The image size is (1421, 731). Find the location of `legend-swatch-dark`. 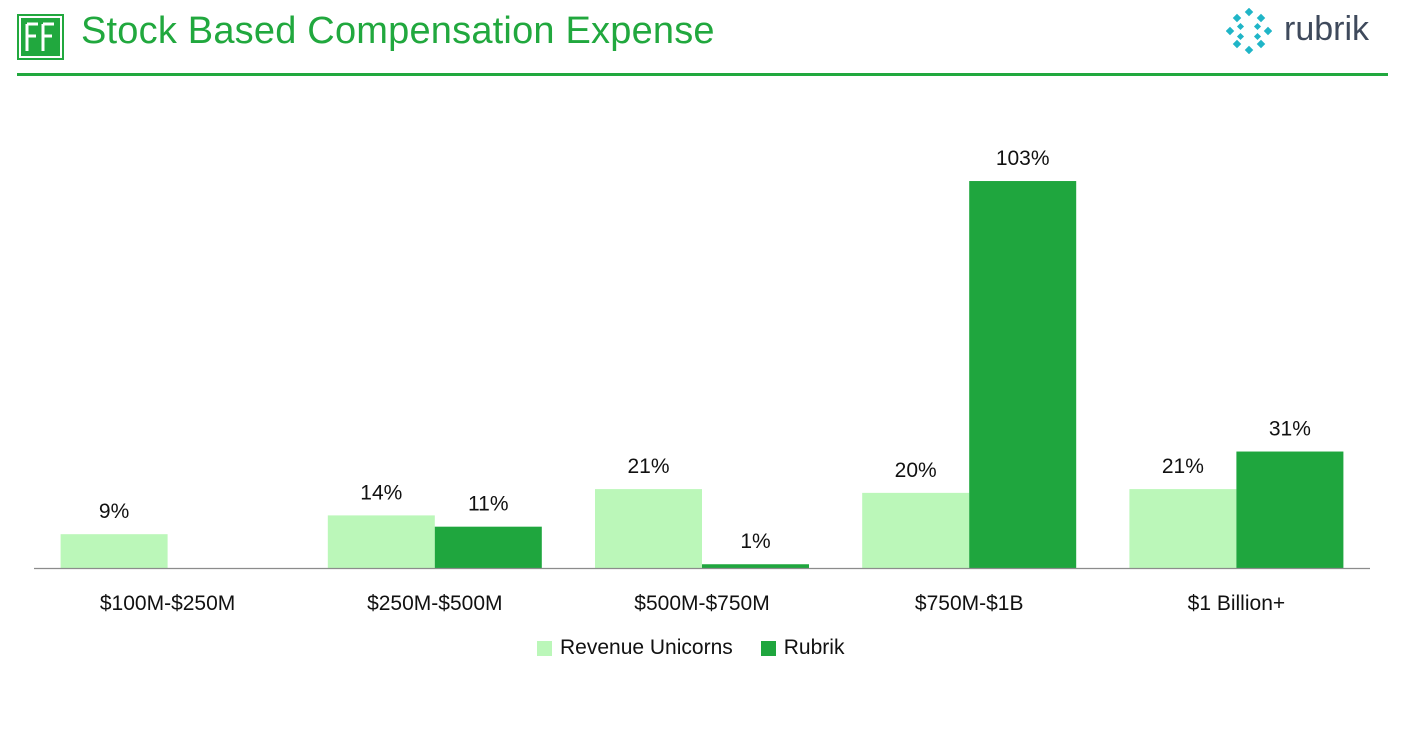

legend-swatch-dark is located at coordinates (768, 648).